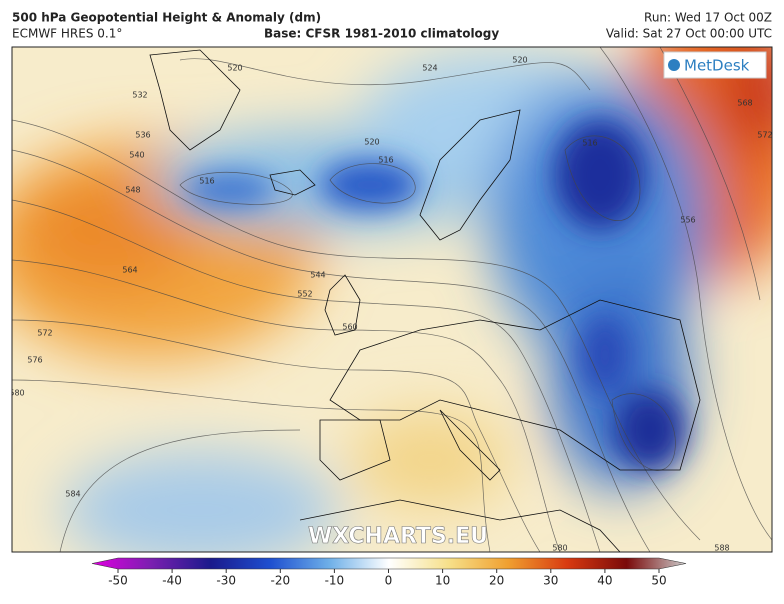 The width and height of the screenshot is (784, 604). Describe the element at coordinates (304, 294) in the screenshot. I see `contour-label: 552` at that location.